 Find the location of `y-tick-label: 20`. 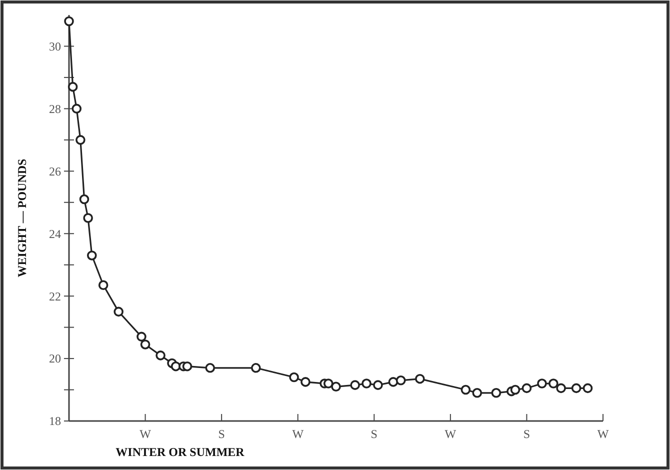

y-tick-label: 20 is located at coordinates (55, 359).